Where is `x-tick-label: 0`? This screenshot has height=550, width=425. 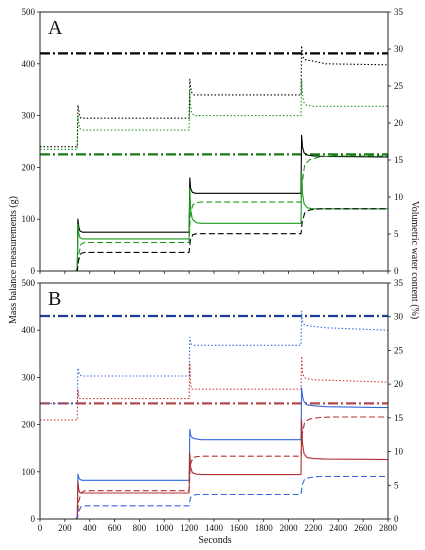 x-tick-label: 0 is located at coordinates (40, 528).